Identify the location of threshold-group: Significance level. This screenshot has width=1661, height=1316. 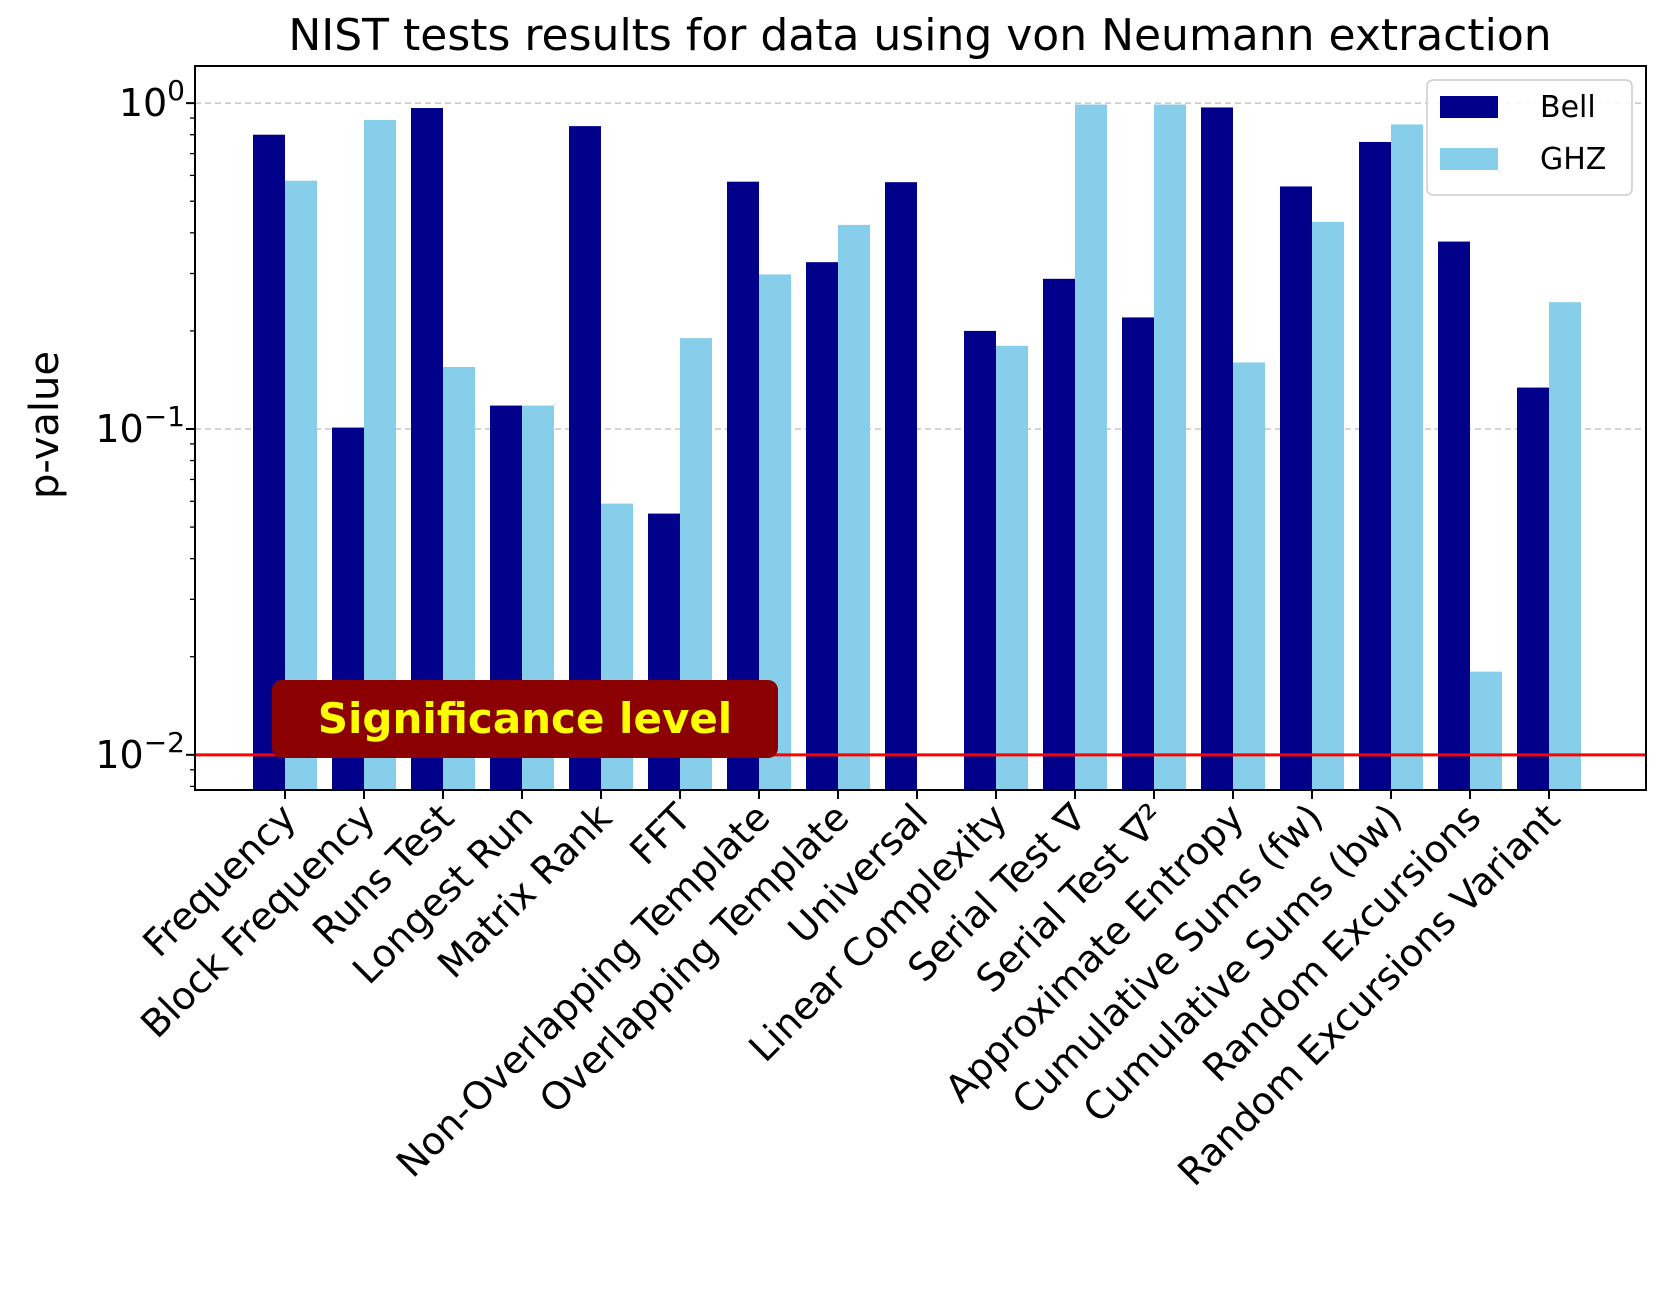
(920, 719).